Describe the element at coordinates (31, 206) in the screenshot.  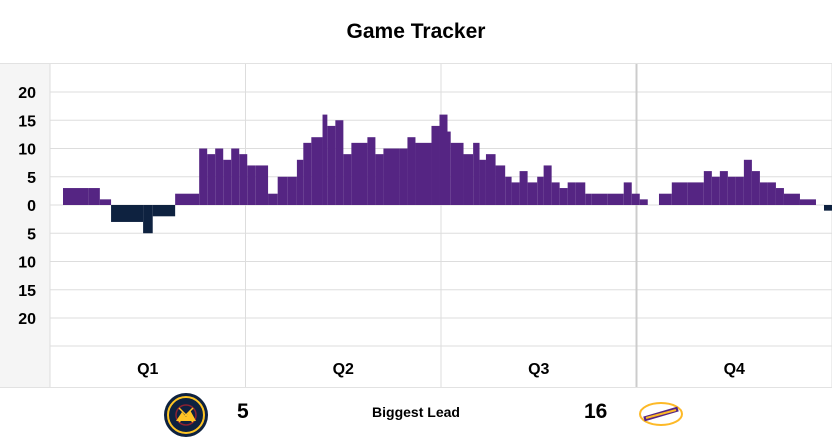
I see `y-tick-label: 0` at that location.